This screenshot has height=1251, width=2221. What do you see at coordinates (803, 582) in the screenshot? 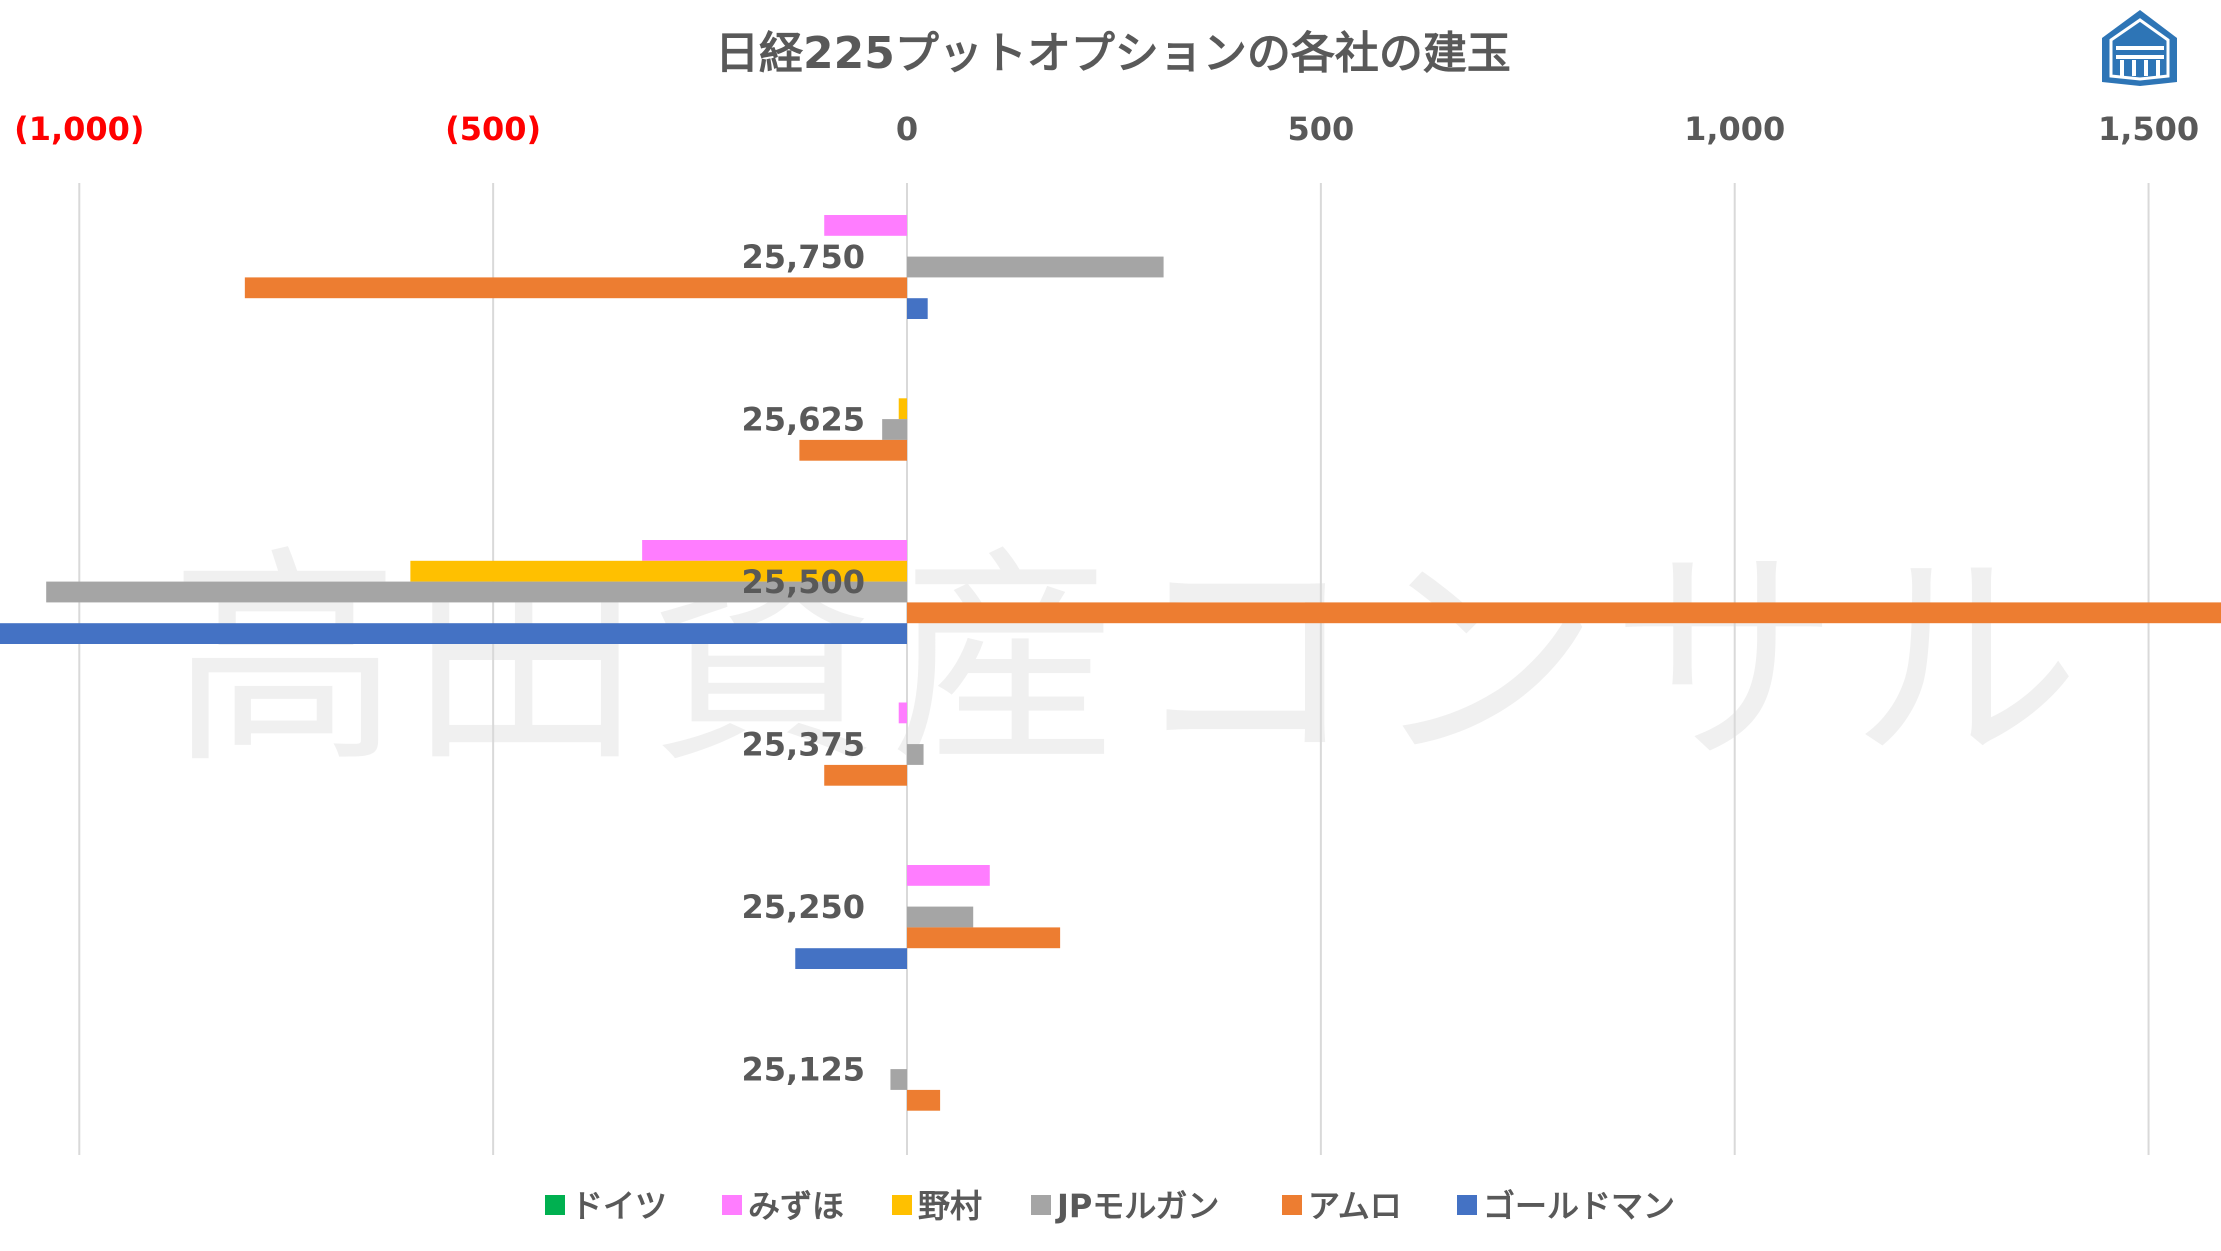
I see `category-label: 25,500` at bounding box center [803, 582].